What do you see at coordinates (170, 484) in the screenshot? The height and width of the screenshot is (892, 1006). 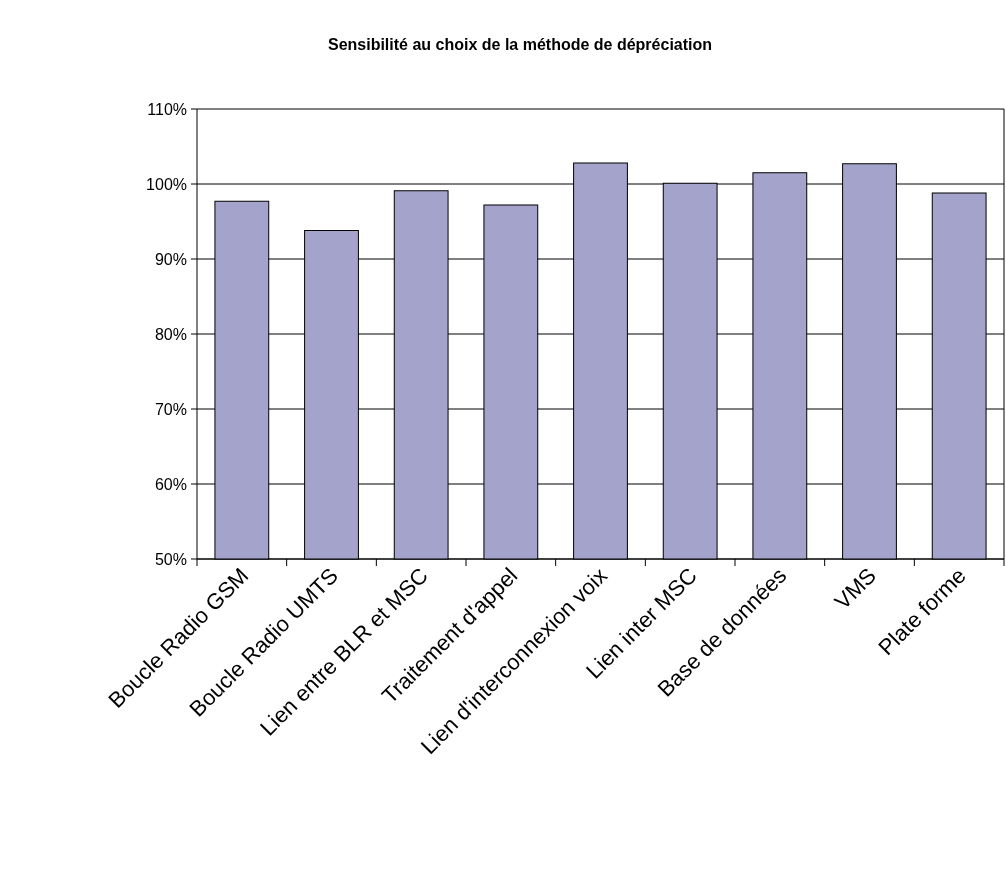 I see `y-tick-label: 60%` at bounding box center [170, 484].